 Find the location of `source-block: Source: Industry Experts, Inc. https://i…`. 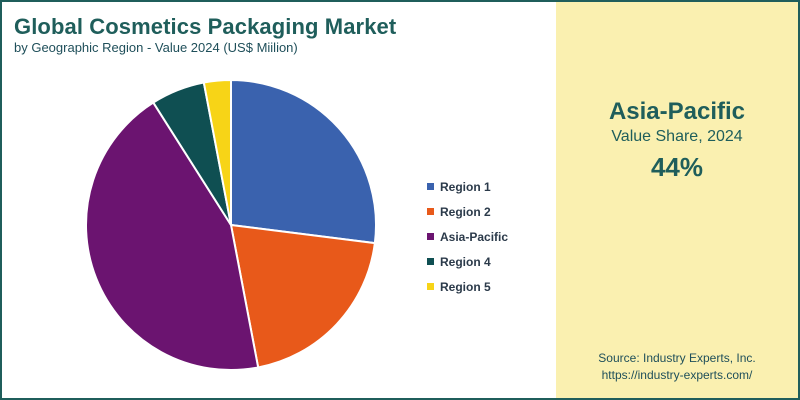

source-block: Source: Industry Experts, Inc. https://i… is located at coordinates (677, 367).